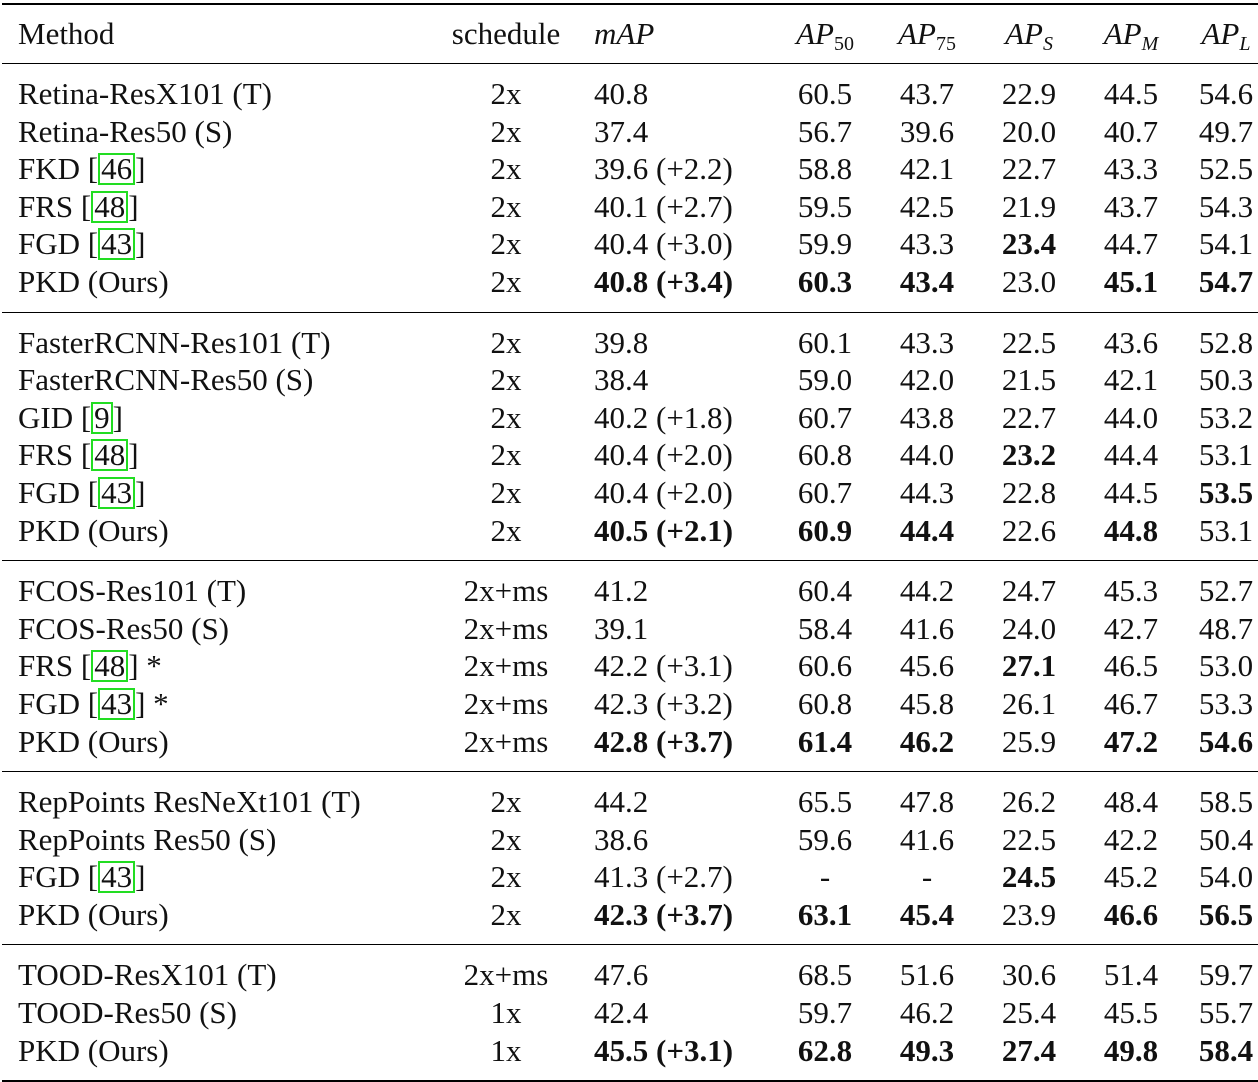 The height and width of the screenshot is (1082, 1258). What do you see at coordinates (1131, 342) in the screenshot?
I see `cell-apm: 43.6` at bounding box center [1131, 342].